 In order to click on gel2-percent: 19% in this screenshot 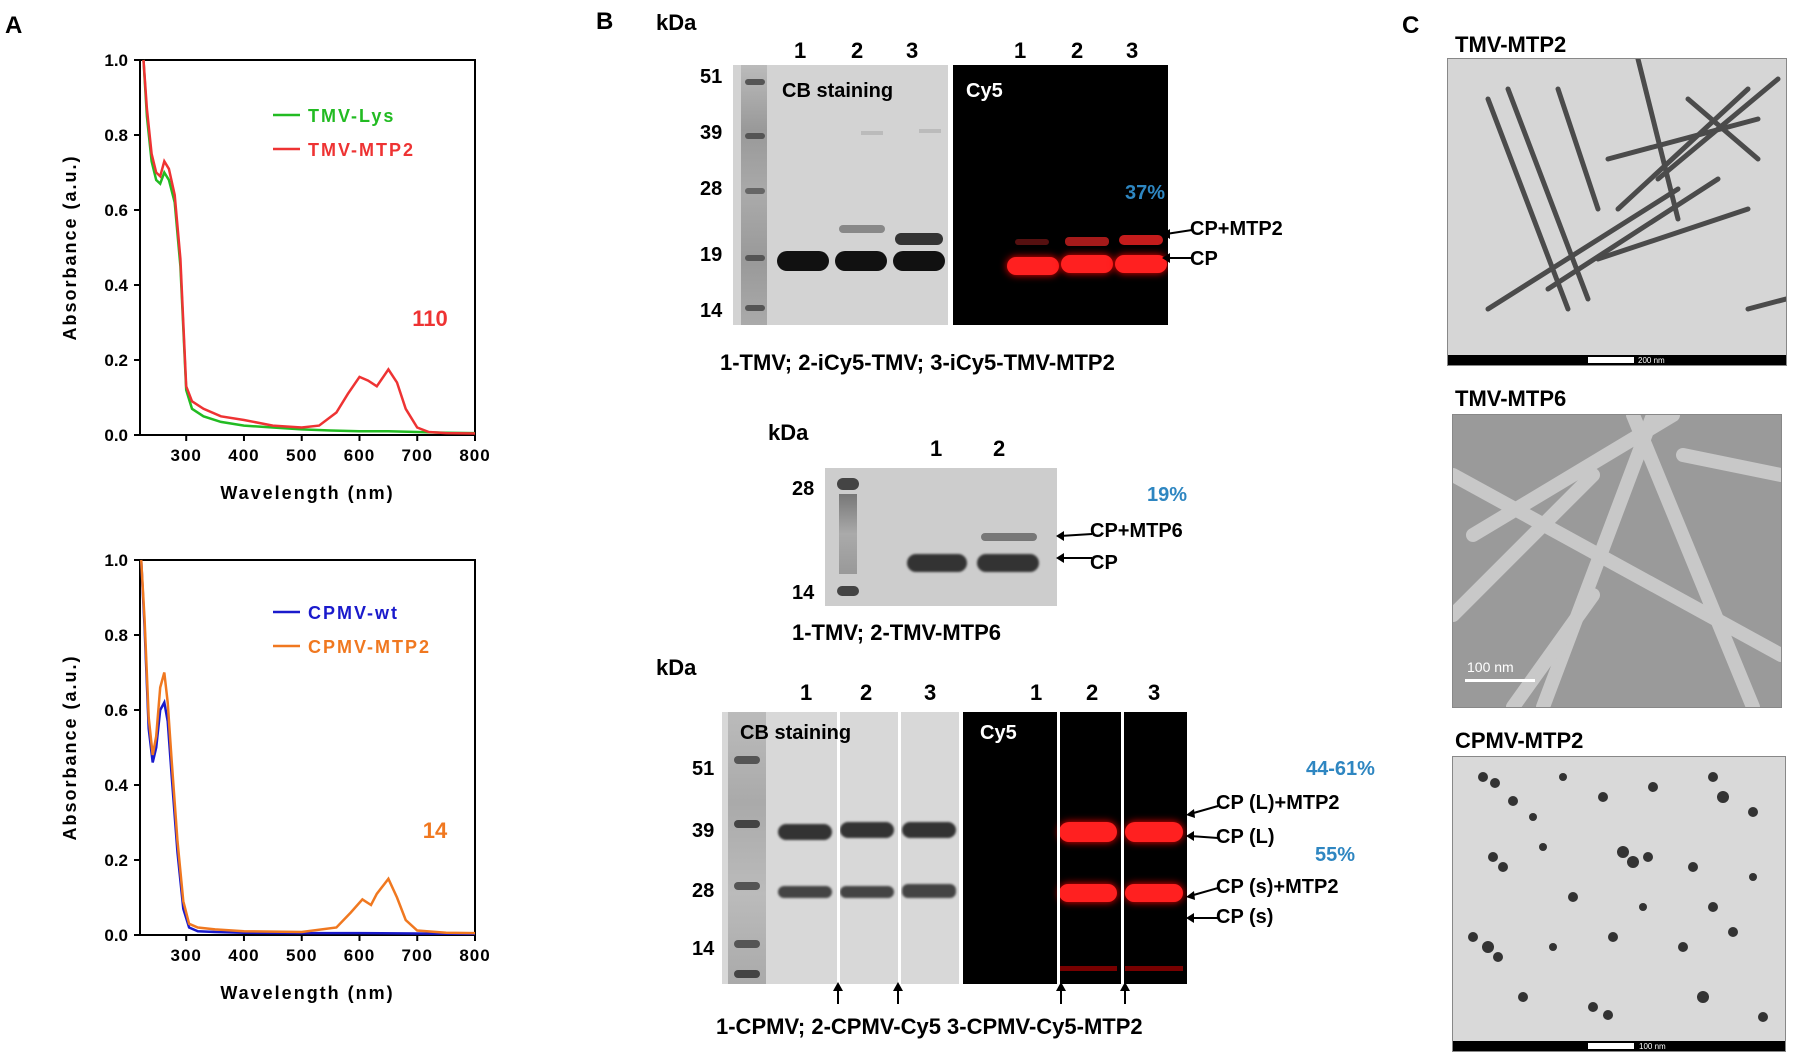, I will do `click(1167, 495)`.